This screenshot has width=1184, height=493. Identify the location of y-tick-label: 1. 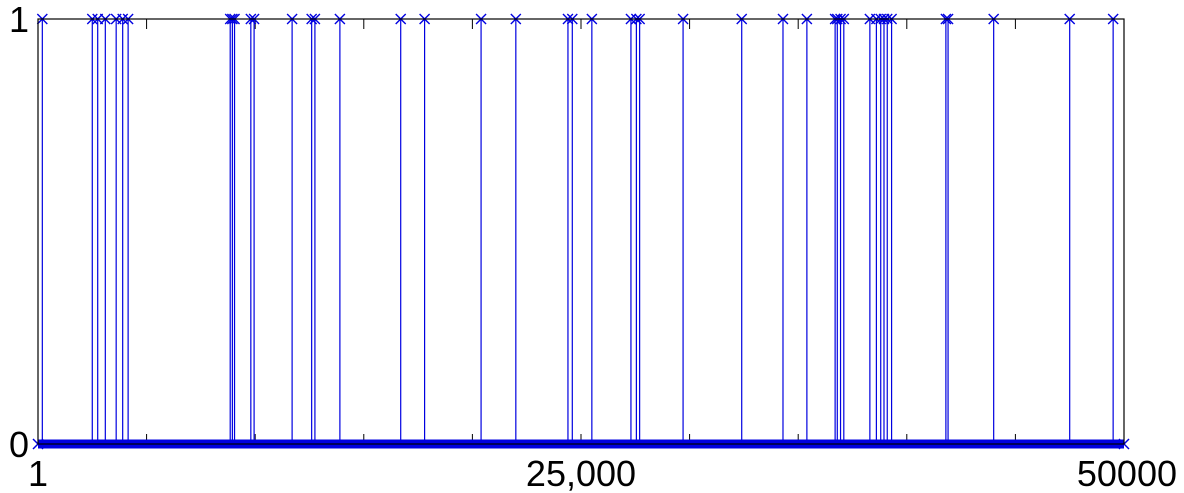
(19, 20).